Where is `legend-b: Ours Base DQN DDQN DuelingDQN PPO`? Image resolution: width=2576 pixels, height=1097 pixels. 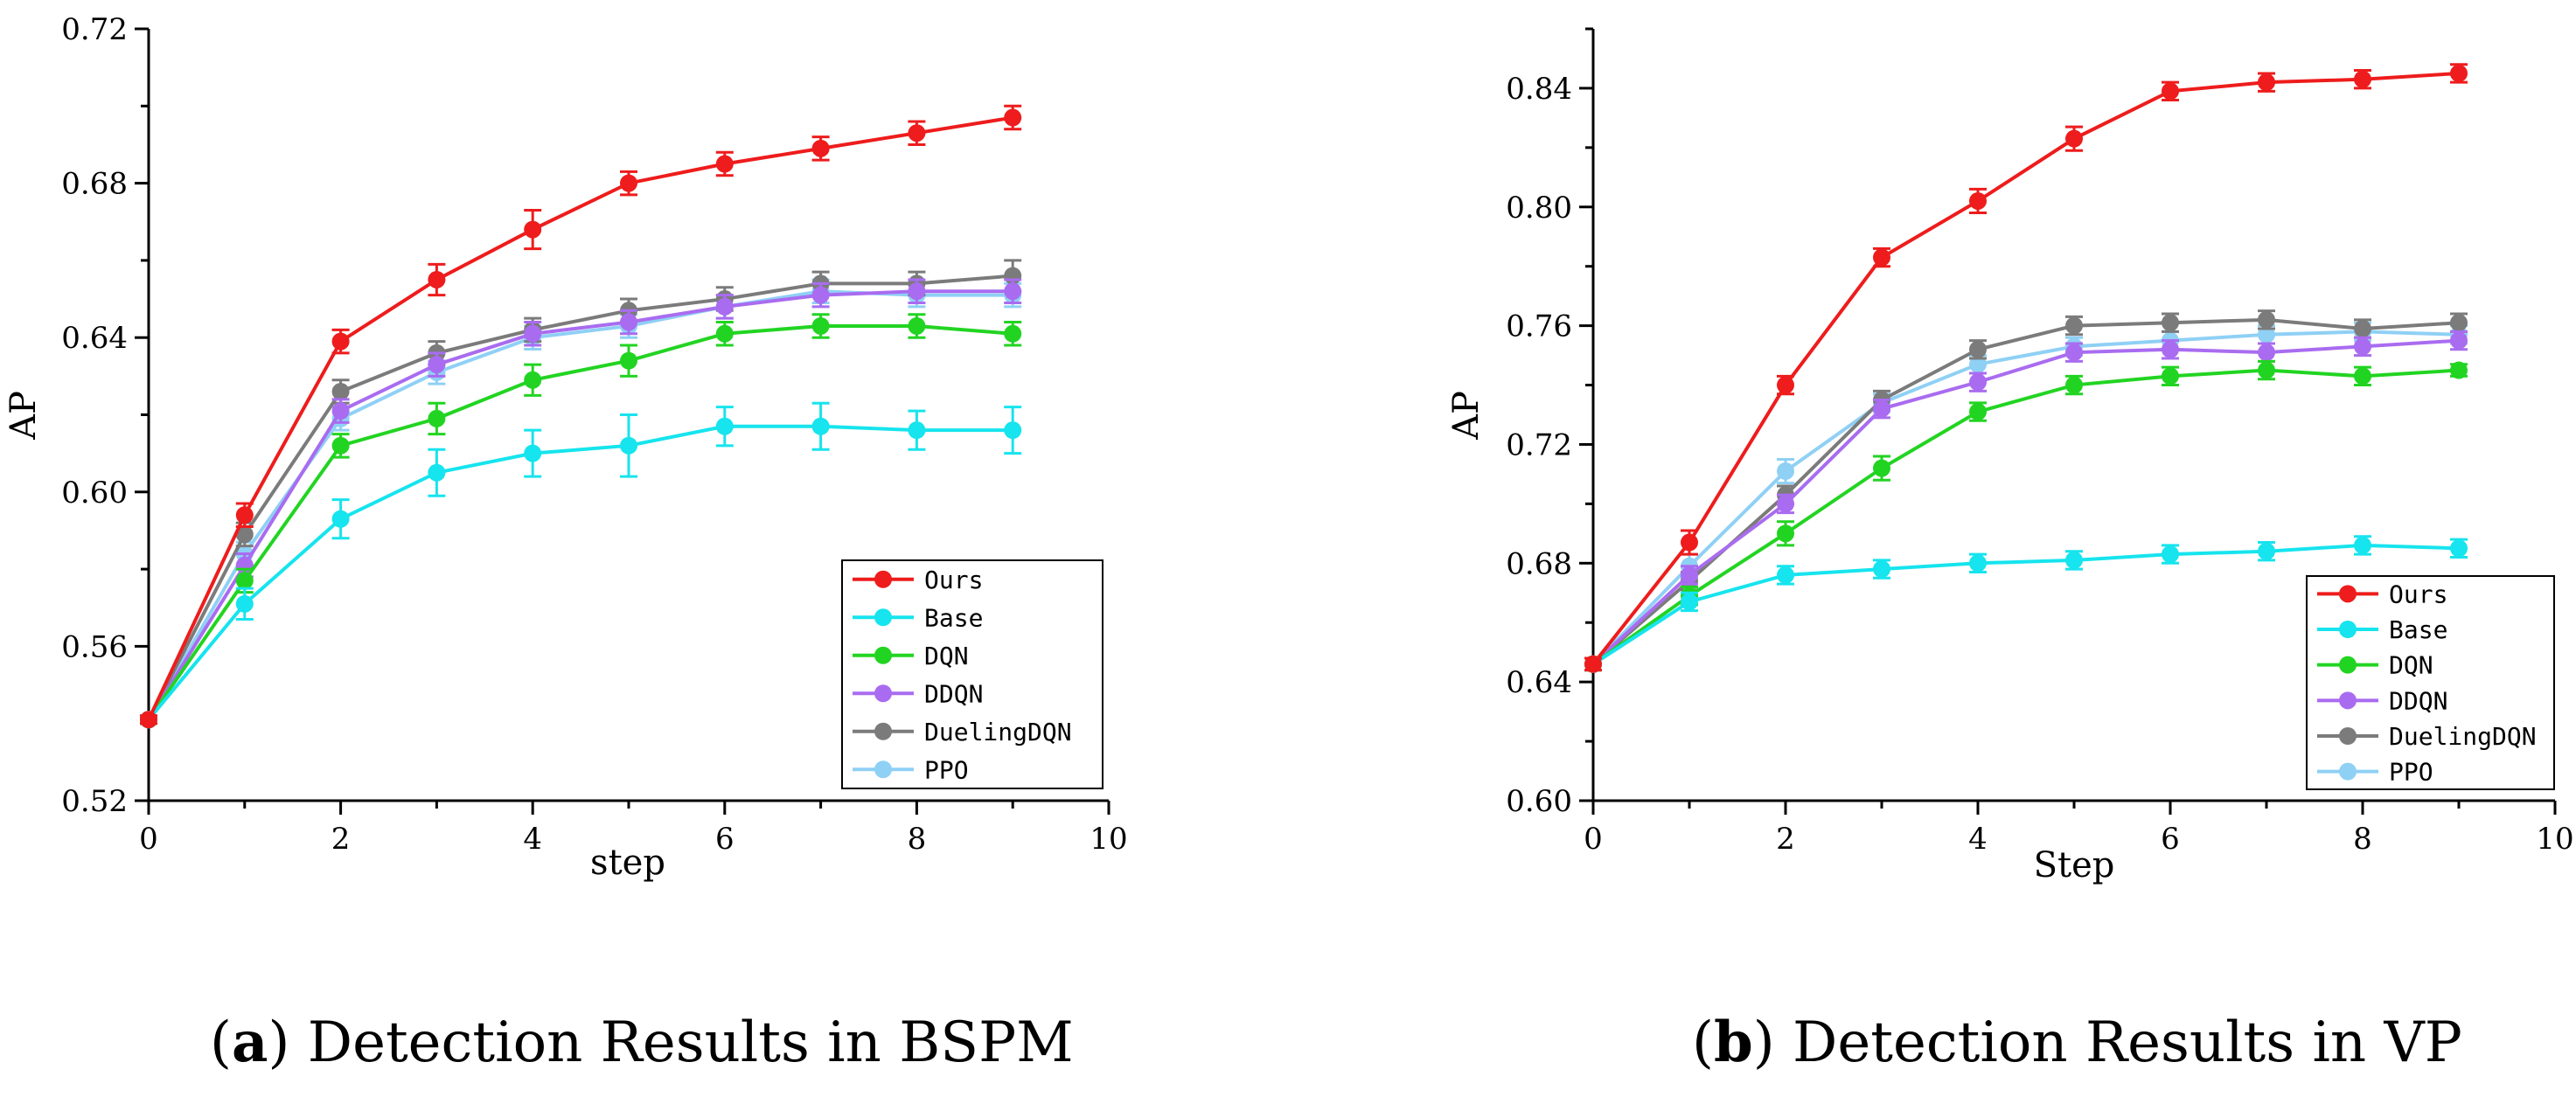 legend-b: Ours Base DQN DDQN DuelingDQN PPO is located at coordinates (2430, 683).